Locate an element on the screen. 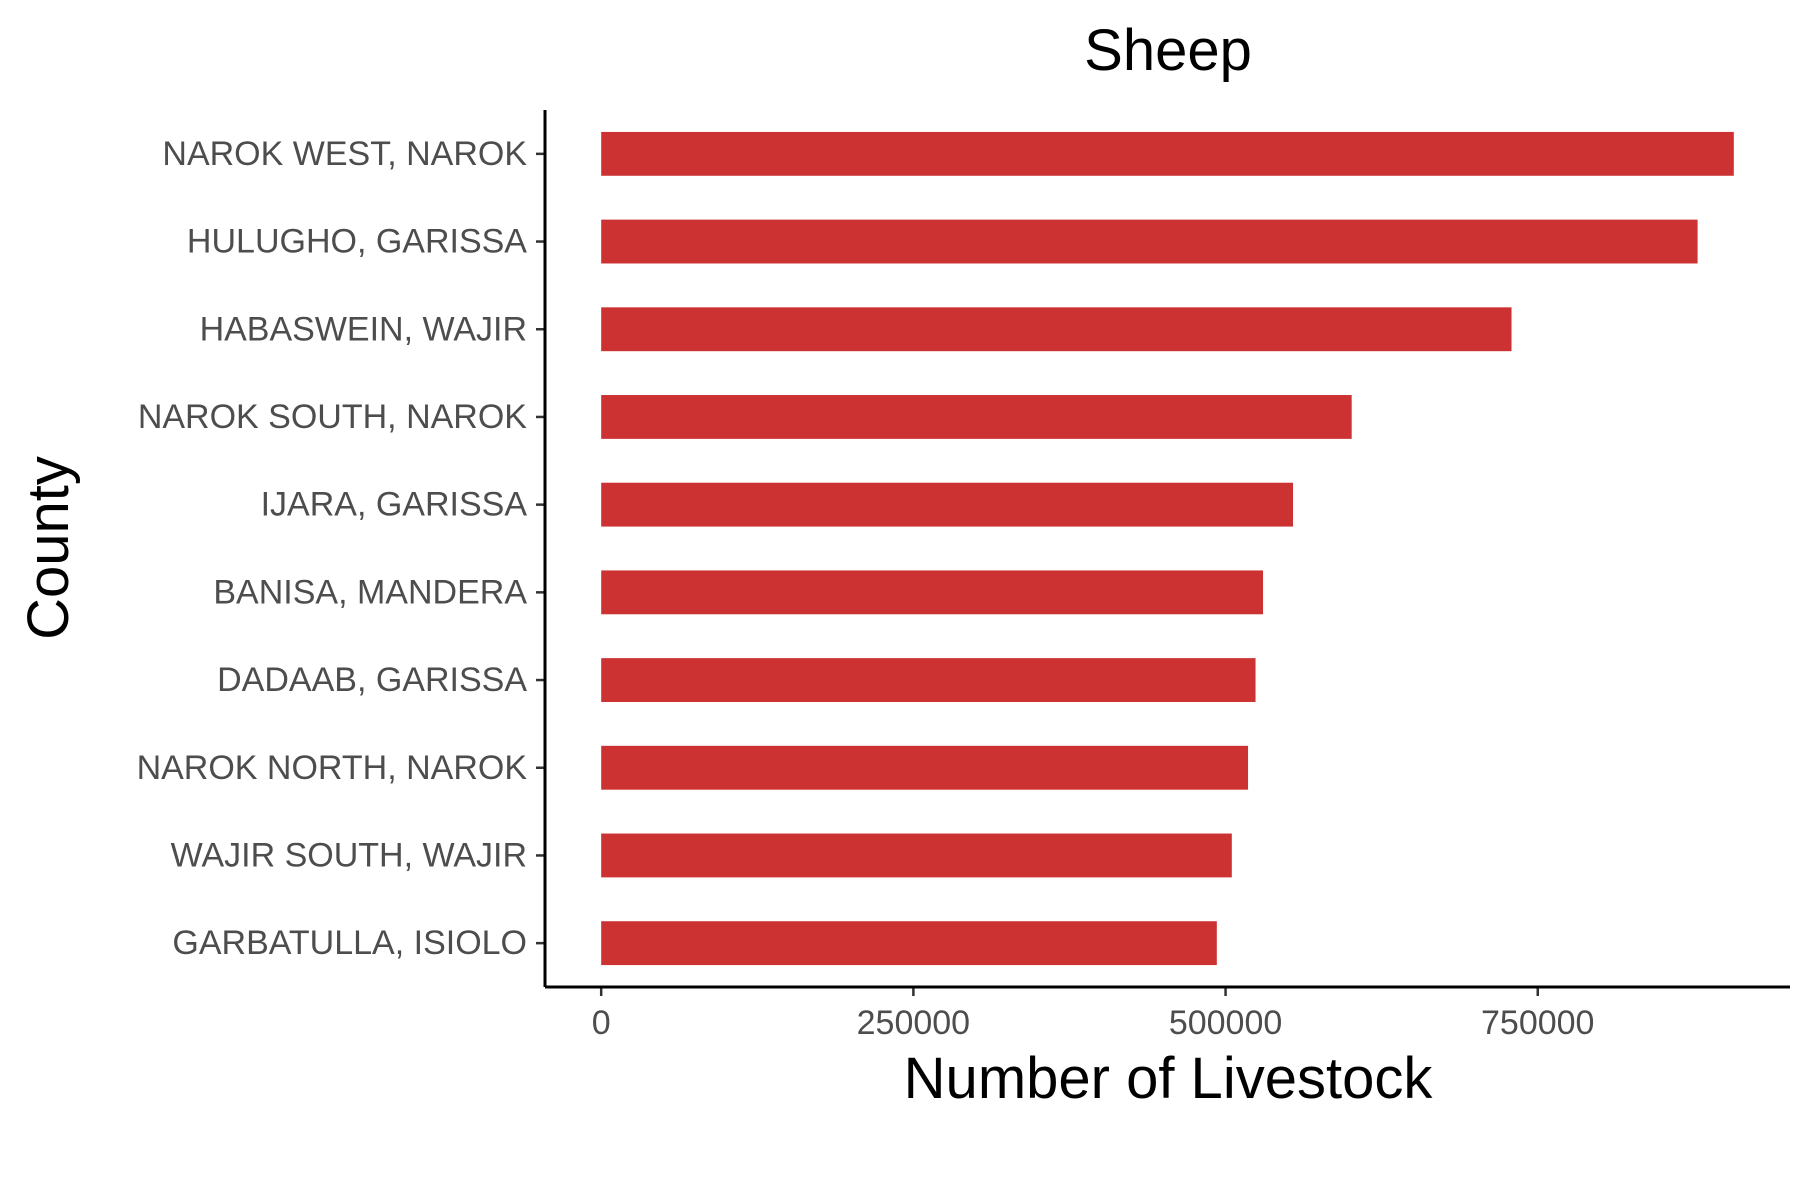 This screenshot has height=1200, width=1800. y-tick-label: HULUGHO, GARISSA is located at coordinates (357, 242).